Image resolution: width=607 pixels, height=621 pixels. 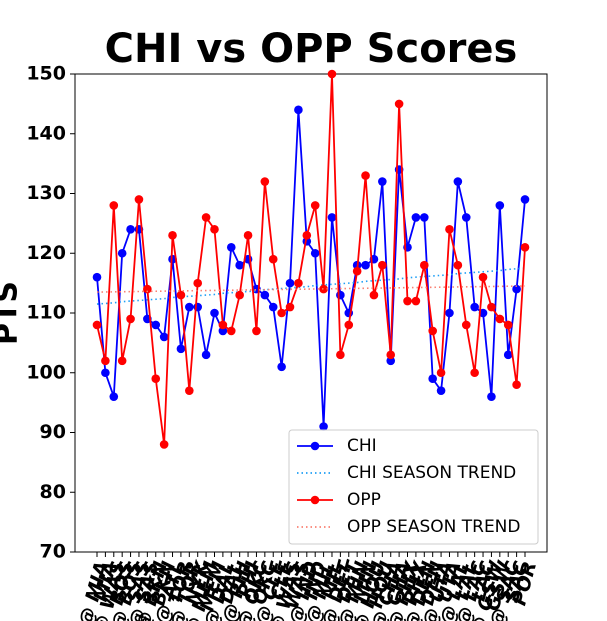 I want to click on y-tick-label: 110, so click(x=46, y=313).